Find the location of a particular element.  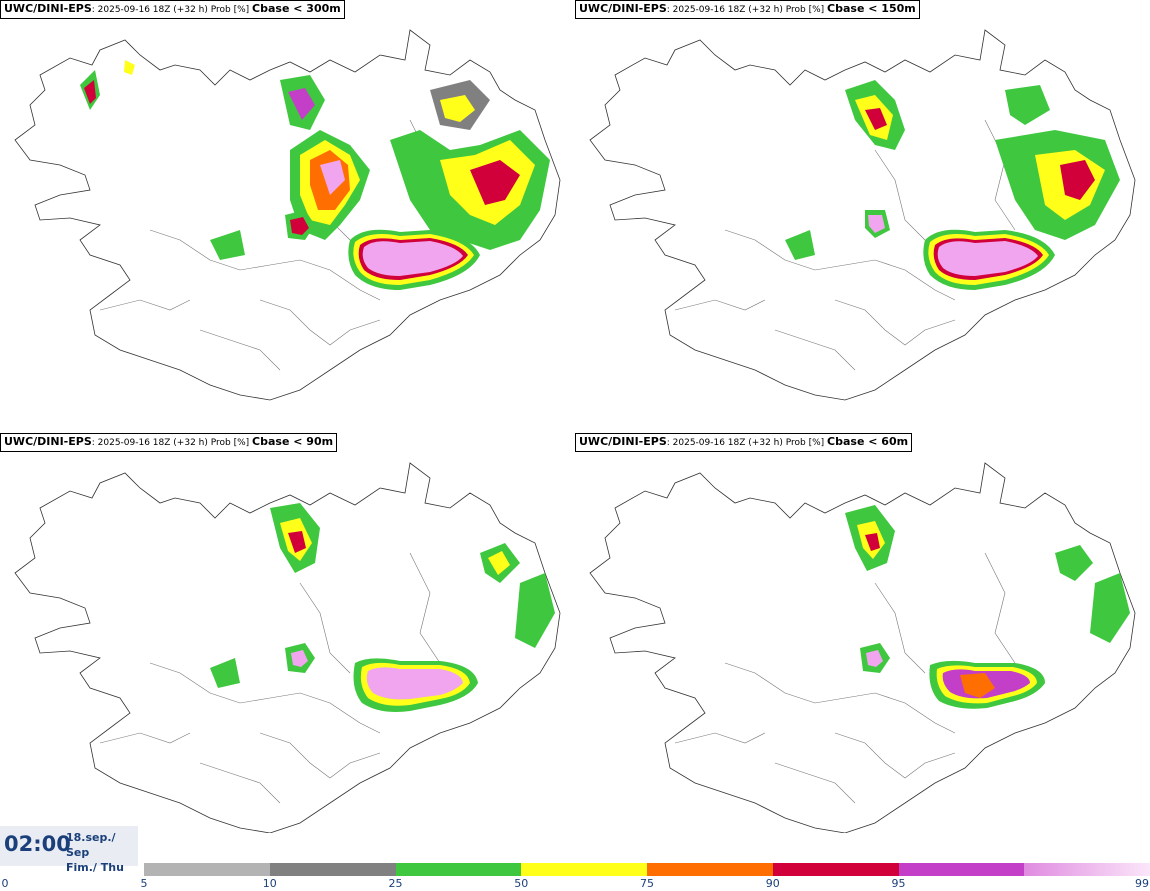

color-bar is located at coordinates (647, 869).